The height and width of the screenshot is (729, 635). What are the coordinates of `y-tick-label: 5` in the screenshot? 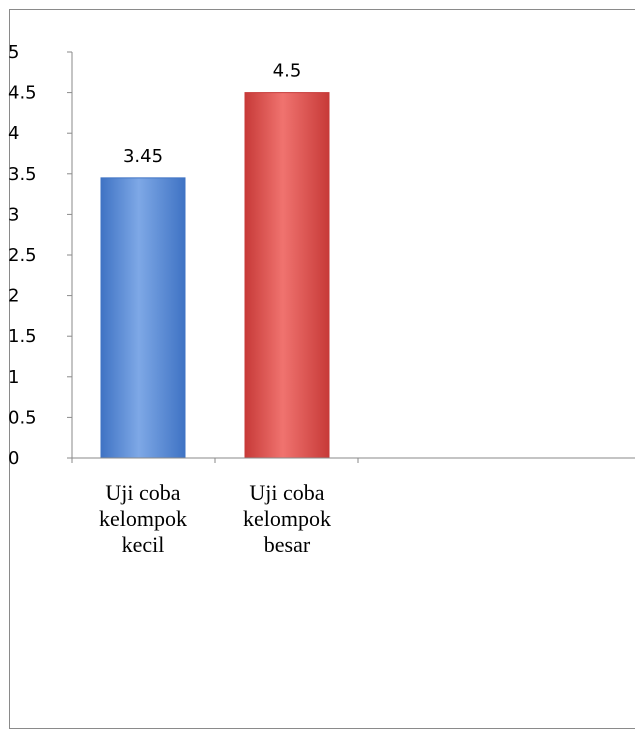 It's located at (13, 52).